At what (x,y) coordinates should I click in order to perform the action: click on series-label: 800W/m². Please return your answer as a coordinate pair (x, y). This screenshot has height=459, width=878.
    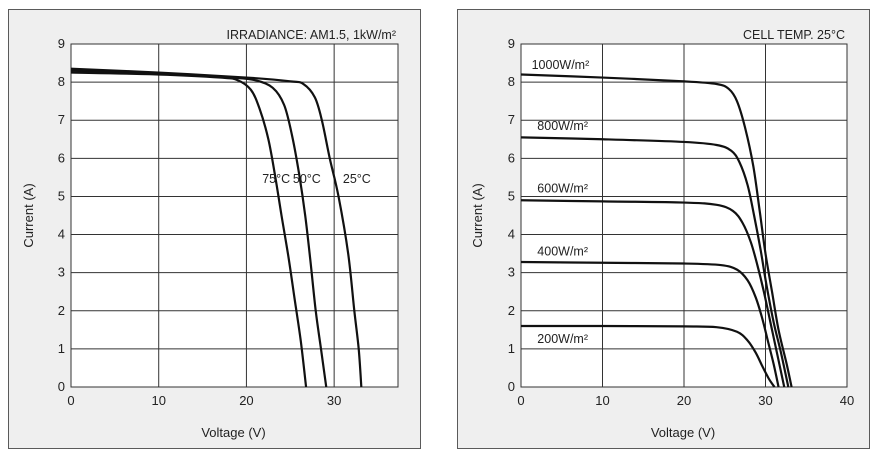
    Looking at the image, I should click on (562, 126).